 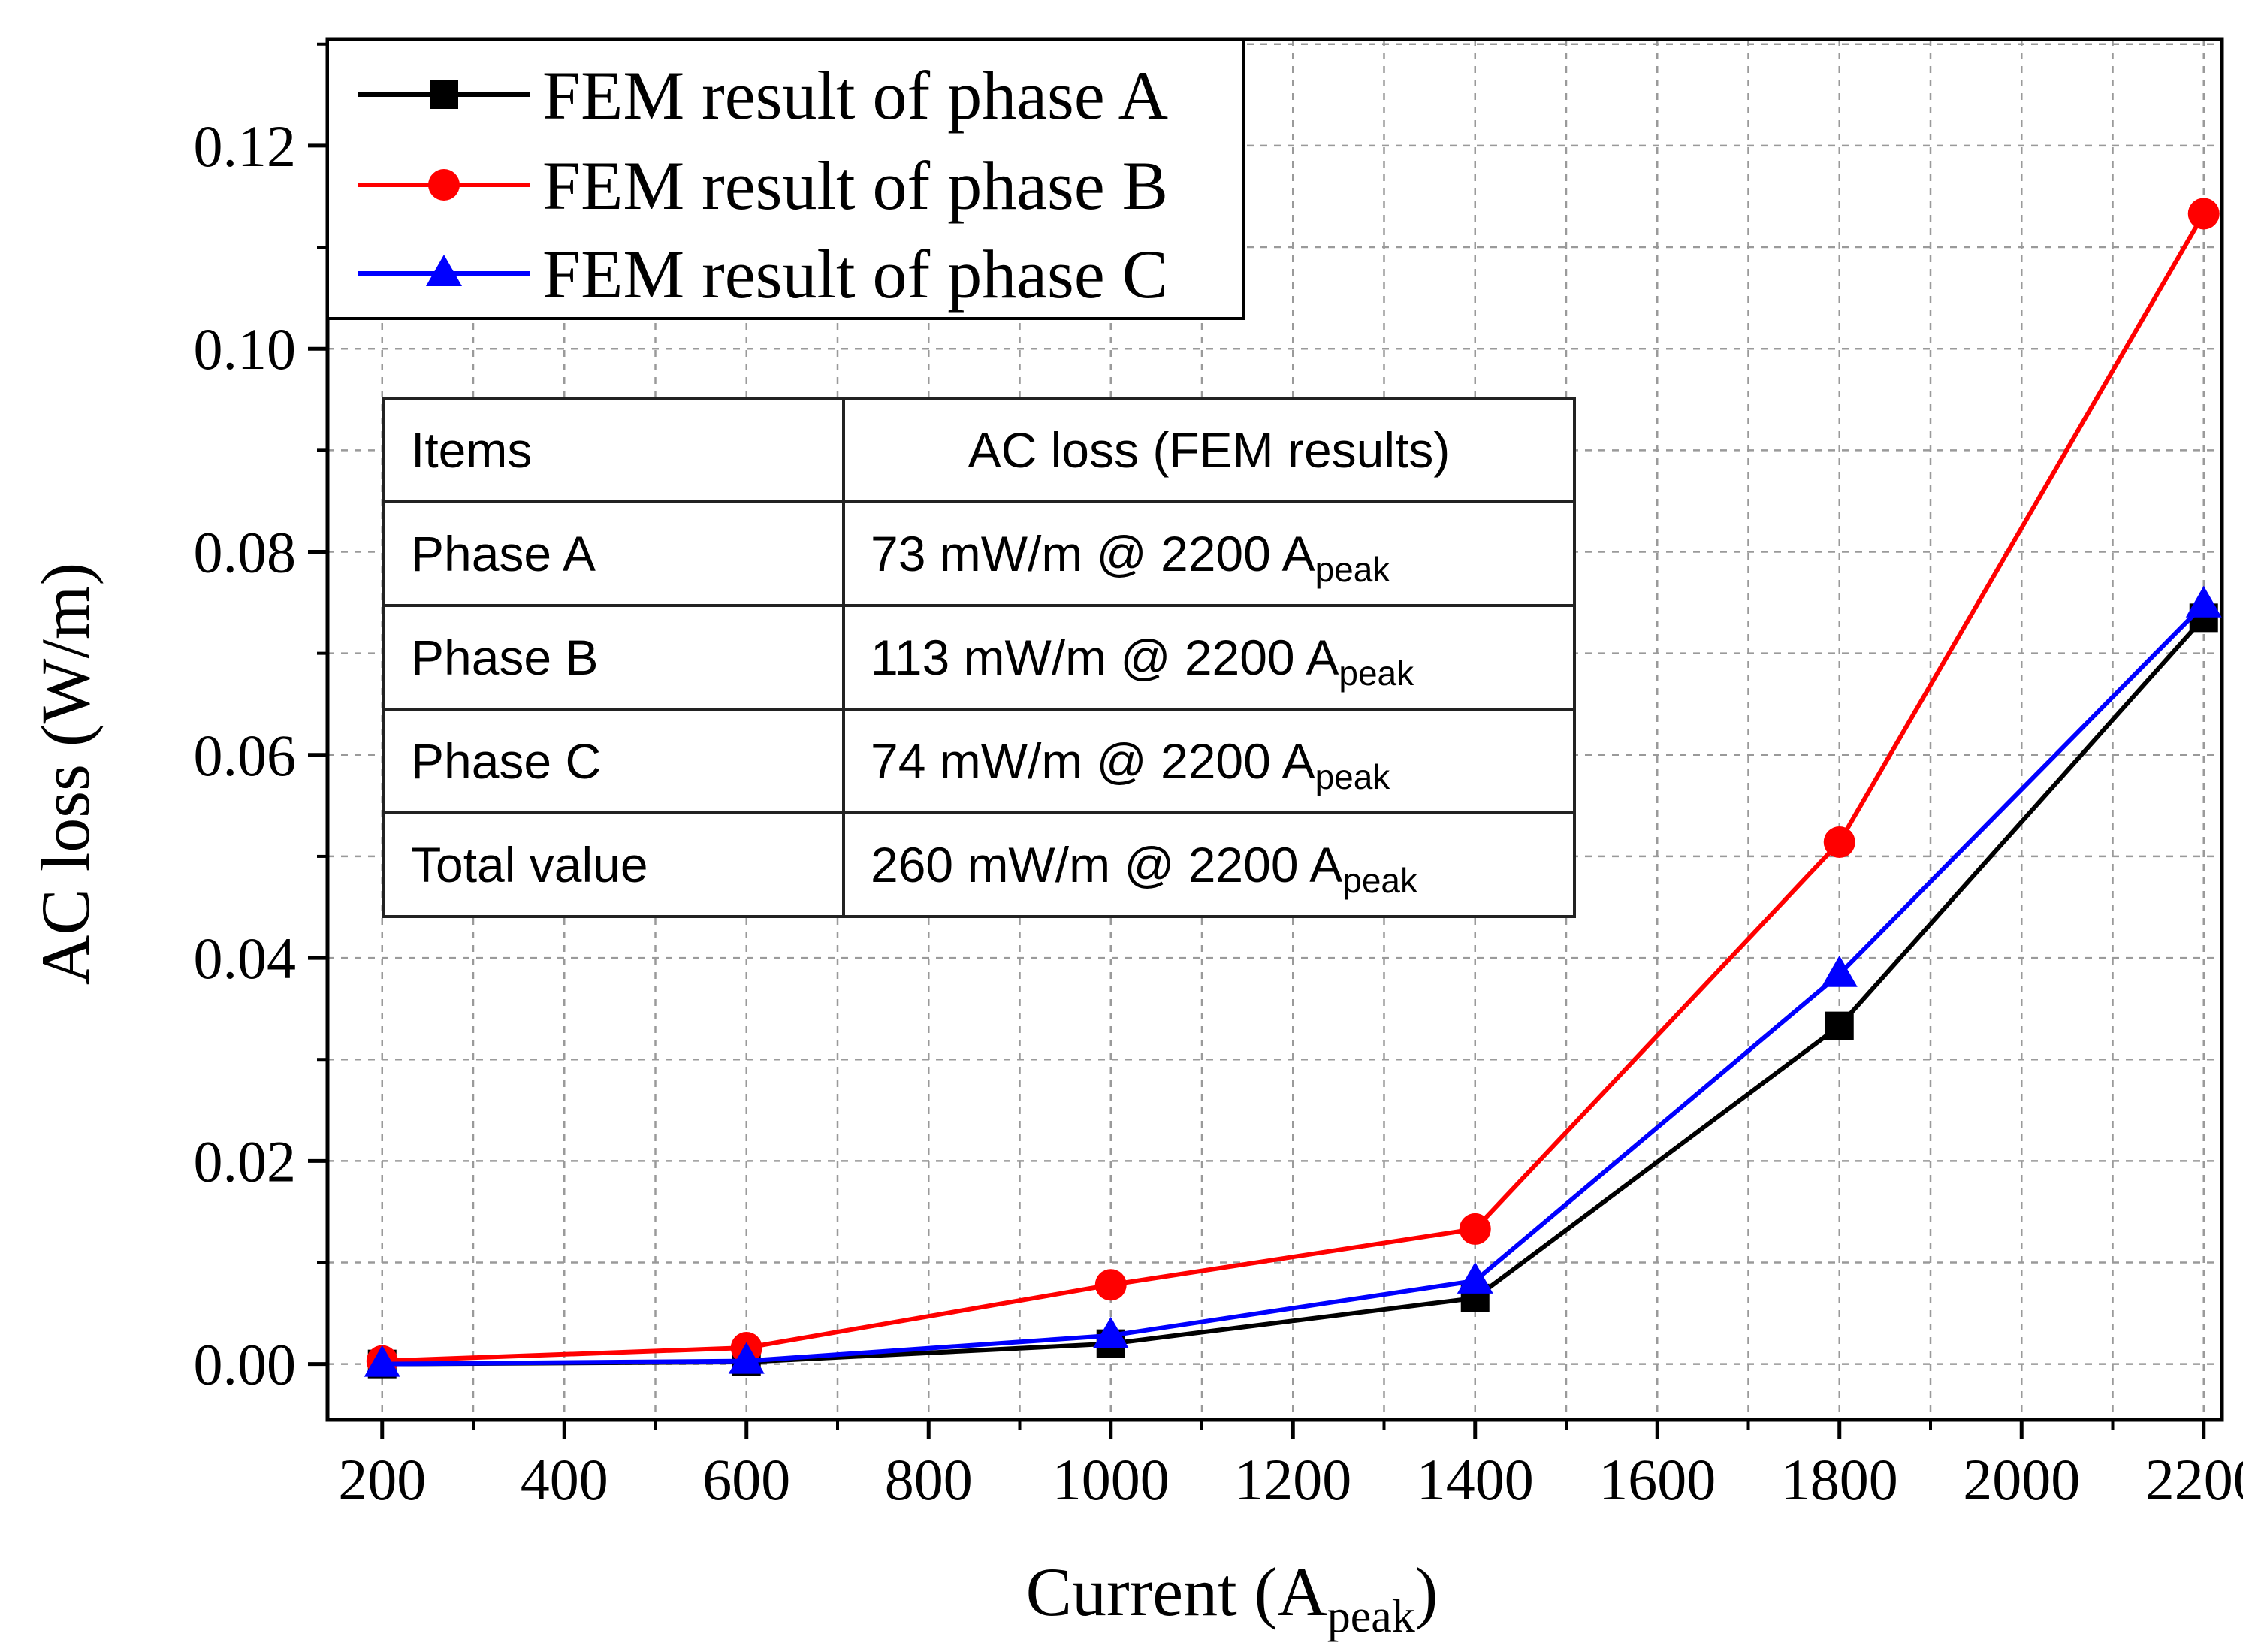 I want to click on table-cell-item: Phase B, so click(x=613, y=657).